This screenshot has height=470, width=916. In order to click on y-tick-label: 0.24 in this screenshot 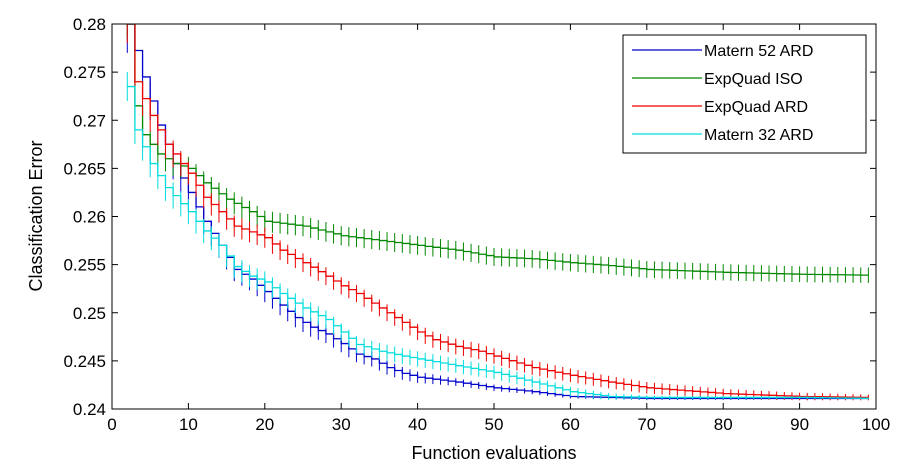, I will do `click(89, 409)`.